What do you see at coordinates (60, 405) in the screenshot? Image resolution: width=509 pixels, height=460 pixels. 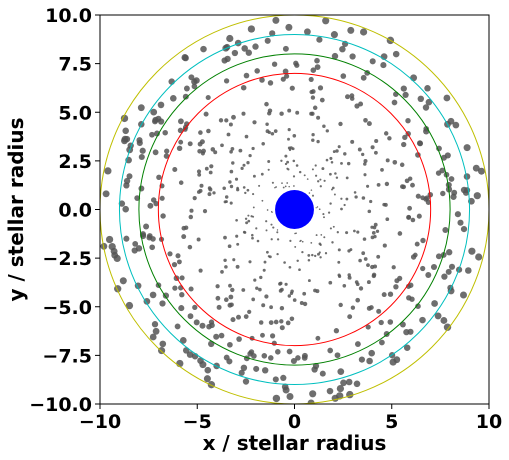 I see `y-tick-label: −10.0` at bounding box center [60, 405].